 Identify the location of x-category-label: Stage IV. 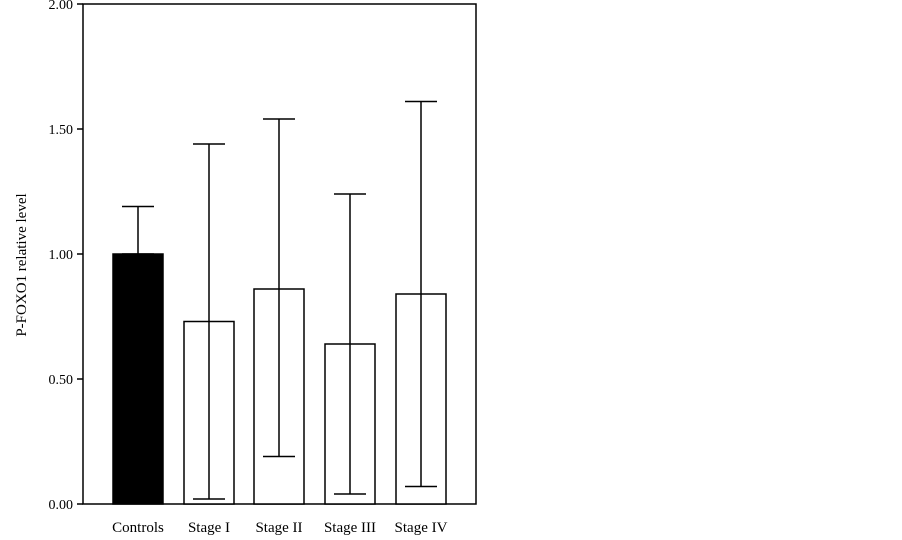
(421, 528).